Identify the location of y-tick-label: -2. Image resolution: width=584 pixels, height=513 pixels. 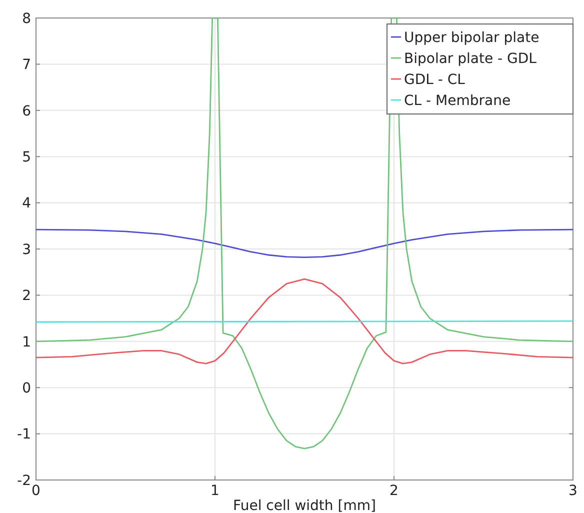
(24, 480).